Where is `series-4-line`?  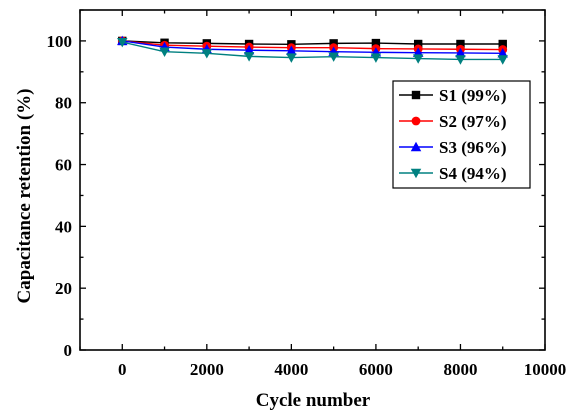 series-4-line is located at coordinates (312, 51).